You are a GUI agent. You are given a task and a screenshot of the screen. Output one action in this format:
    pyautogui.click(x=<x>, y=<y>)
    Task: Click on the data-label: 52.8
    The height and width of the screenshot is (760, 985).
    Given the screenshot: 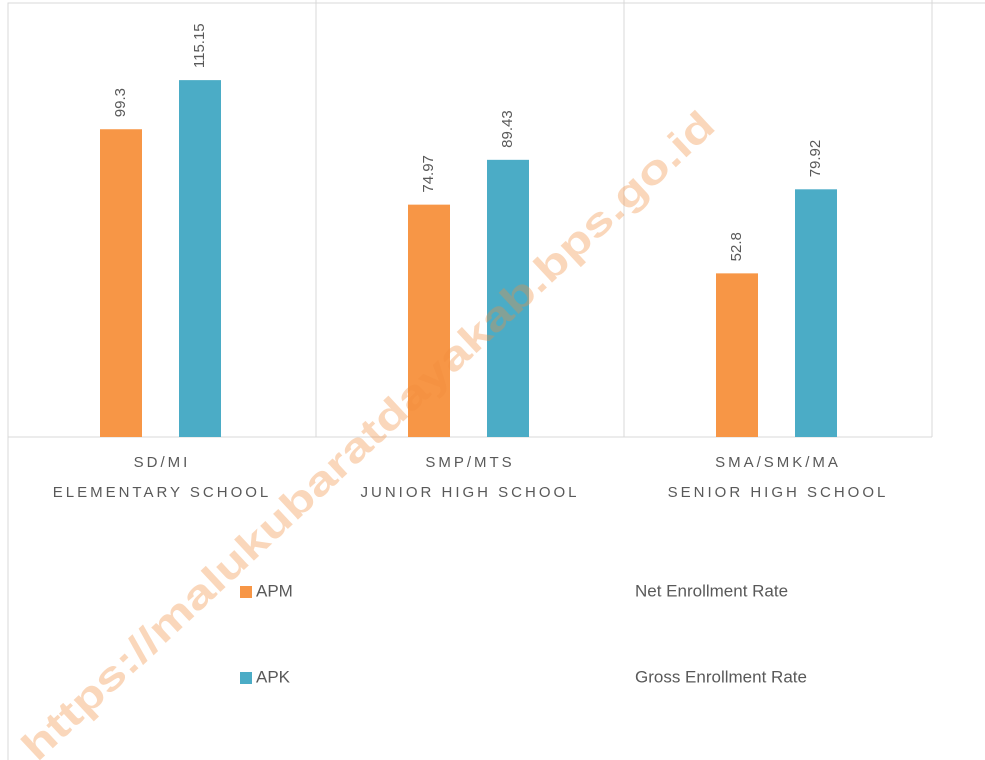 What is the action you would take?
    pyautogui.click(x=736, y=246)
    